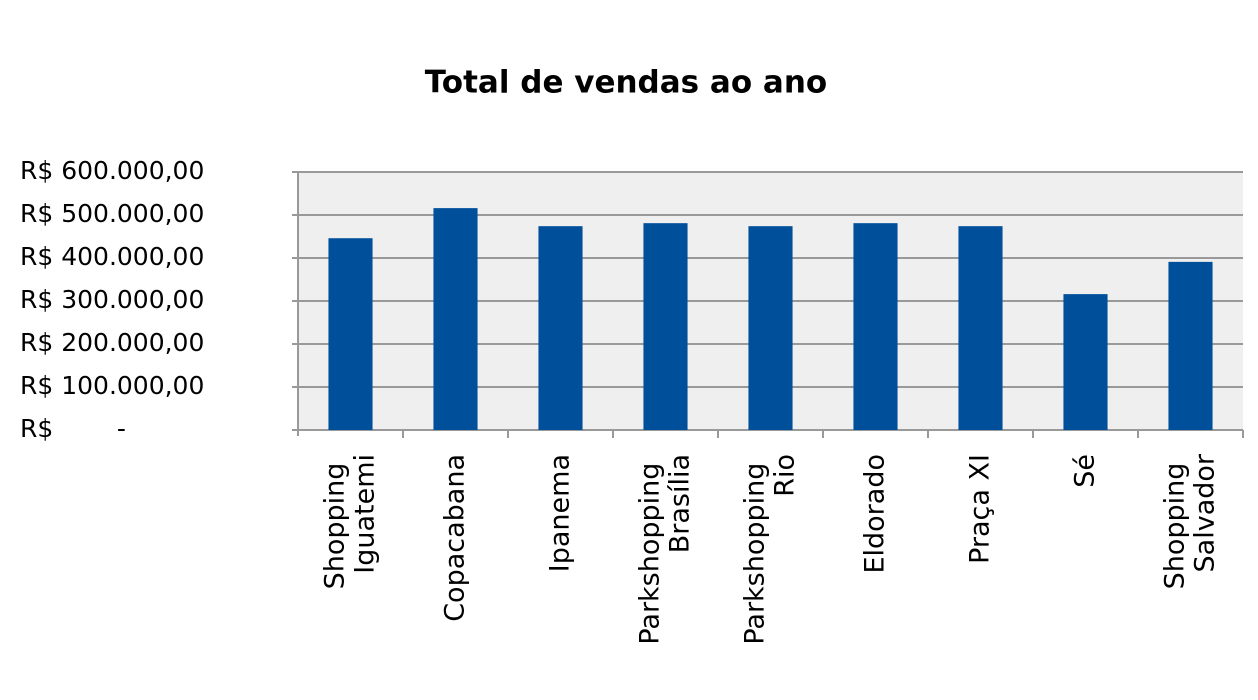  I want to click on y-tick-label: R$ 300.000,00, so click(112, 299).